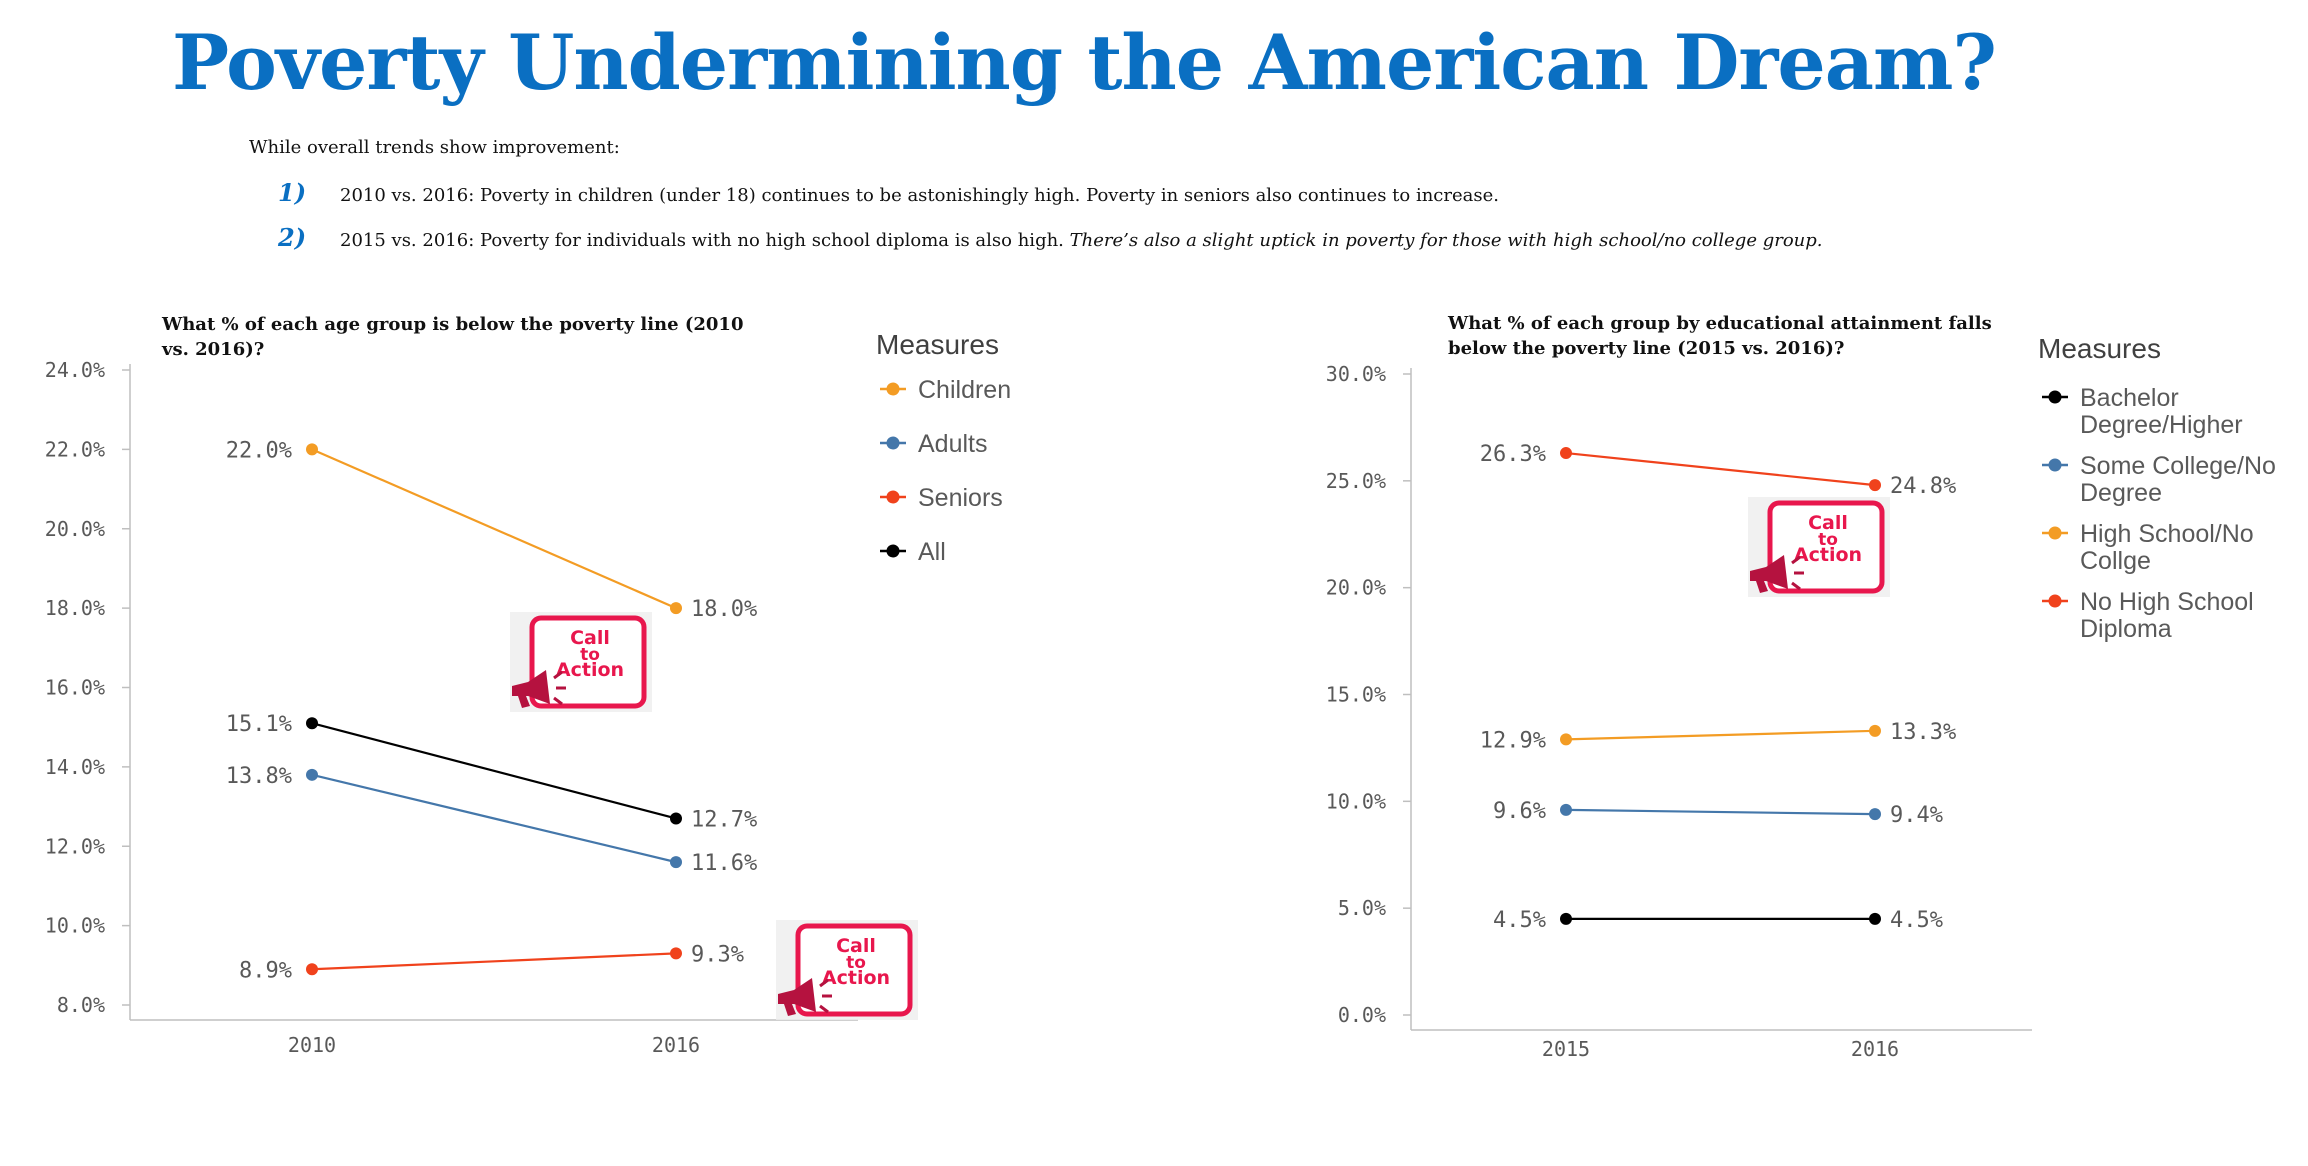 The image size is (2308, 1166). I want to click on point-number: 2), so click(292, 237).